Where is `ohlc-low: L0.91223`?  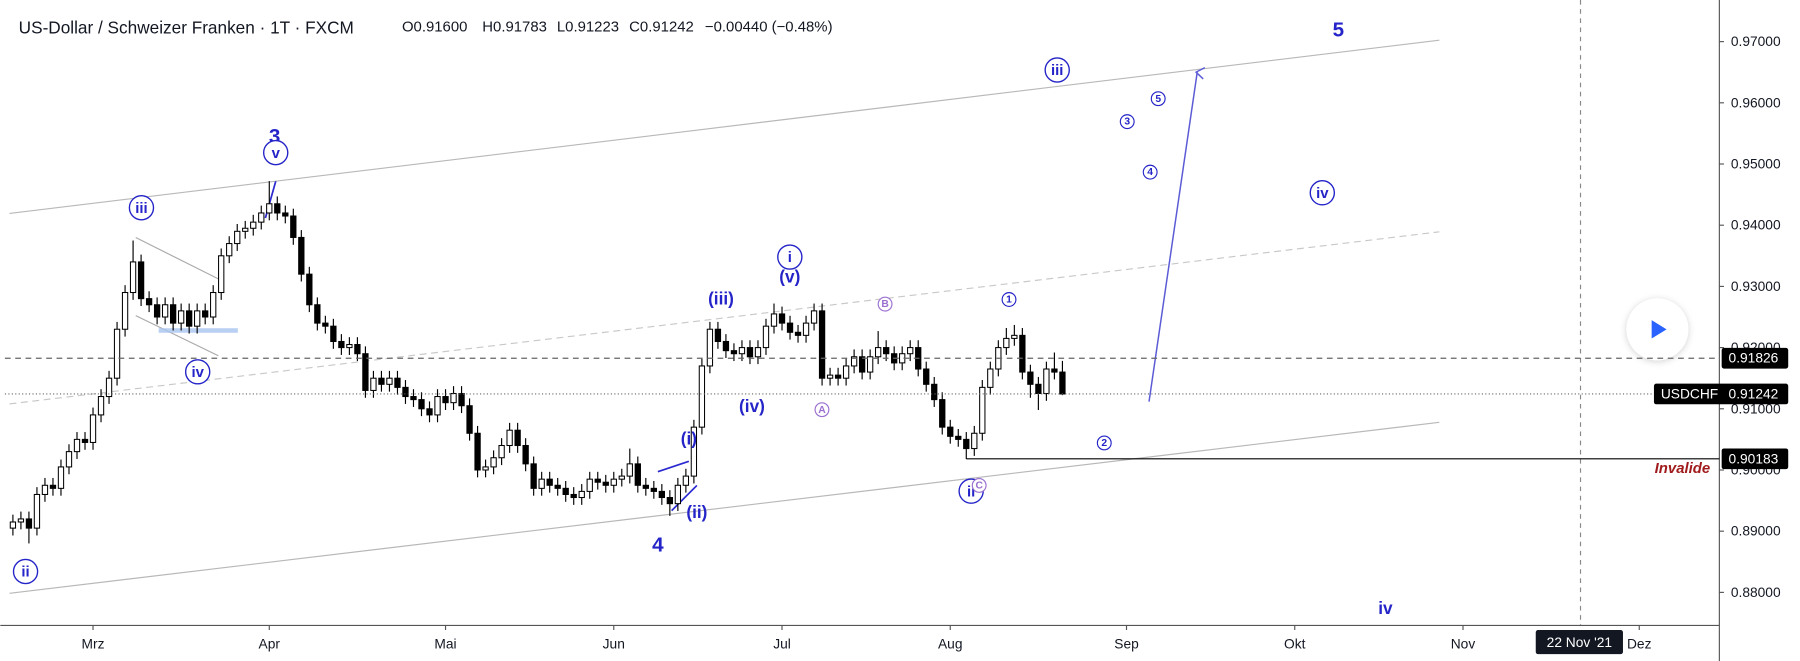
ohlc-low: L0.91223 is located at coordinates (588, 28).